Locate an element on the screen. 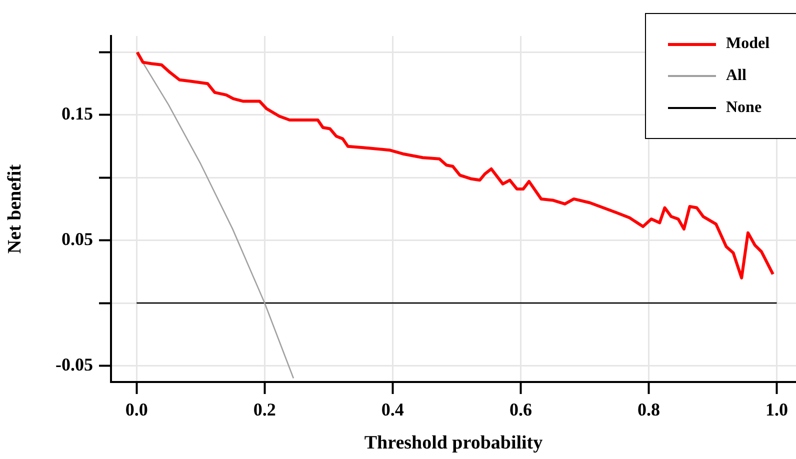 The image size is (796, 459). y-tick-label: 0.05 is located at coordinates (77, 238).